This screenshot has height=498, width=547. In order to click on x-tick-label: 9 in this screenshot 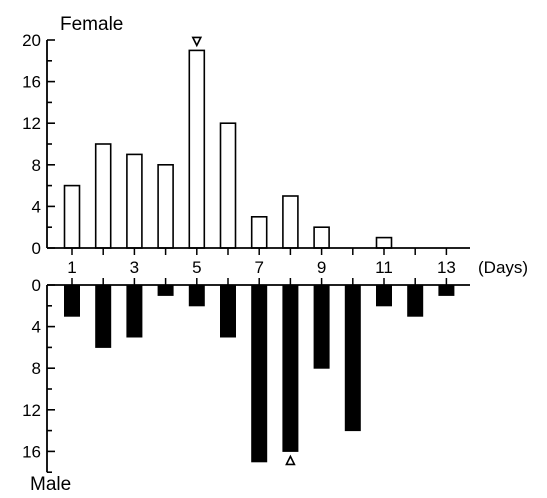, I will do `click(321, 267)`.